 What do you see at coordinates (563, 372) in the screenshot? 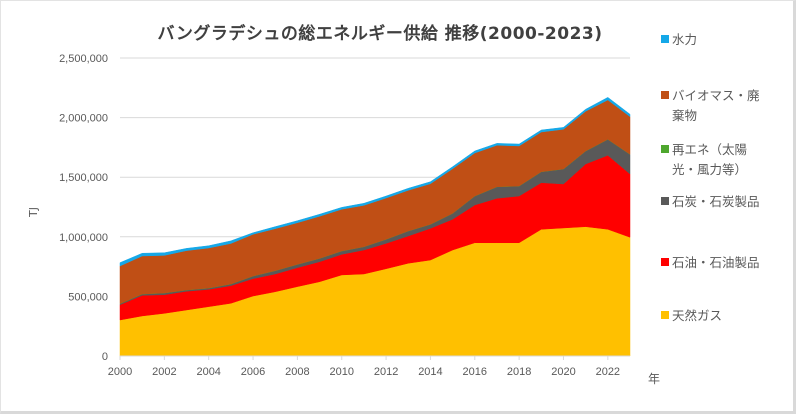
I see `x-tick-label: 2020` at bounding box center [563, 372].